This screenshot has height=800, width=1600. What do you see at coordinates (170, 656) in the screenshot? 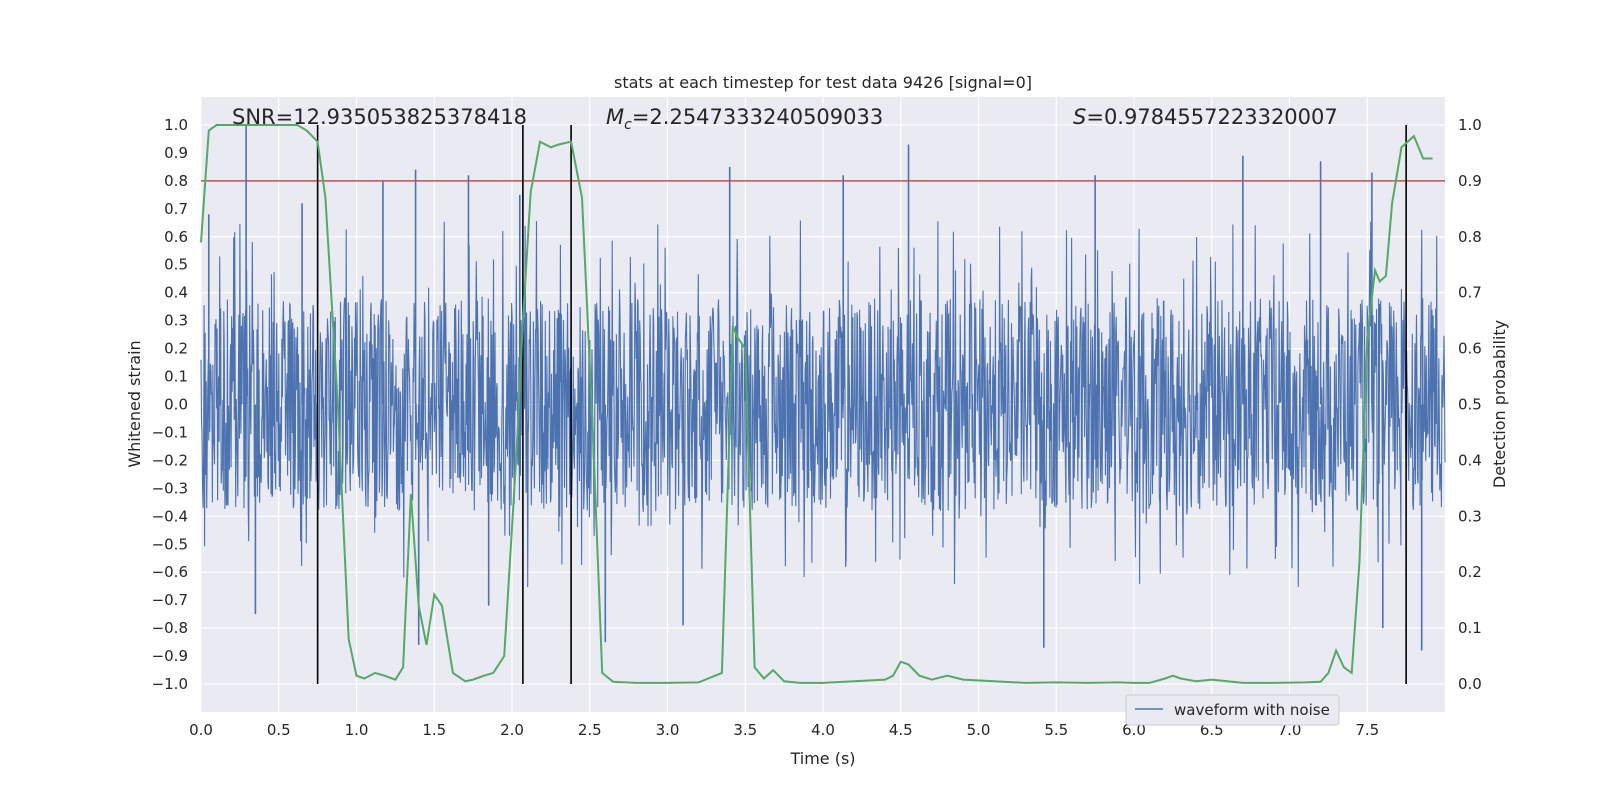
I see `y-tick-label: −0.9` at bounding box center [170, 656].